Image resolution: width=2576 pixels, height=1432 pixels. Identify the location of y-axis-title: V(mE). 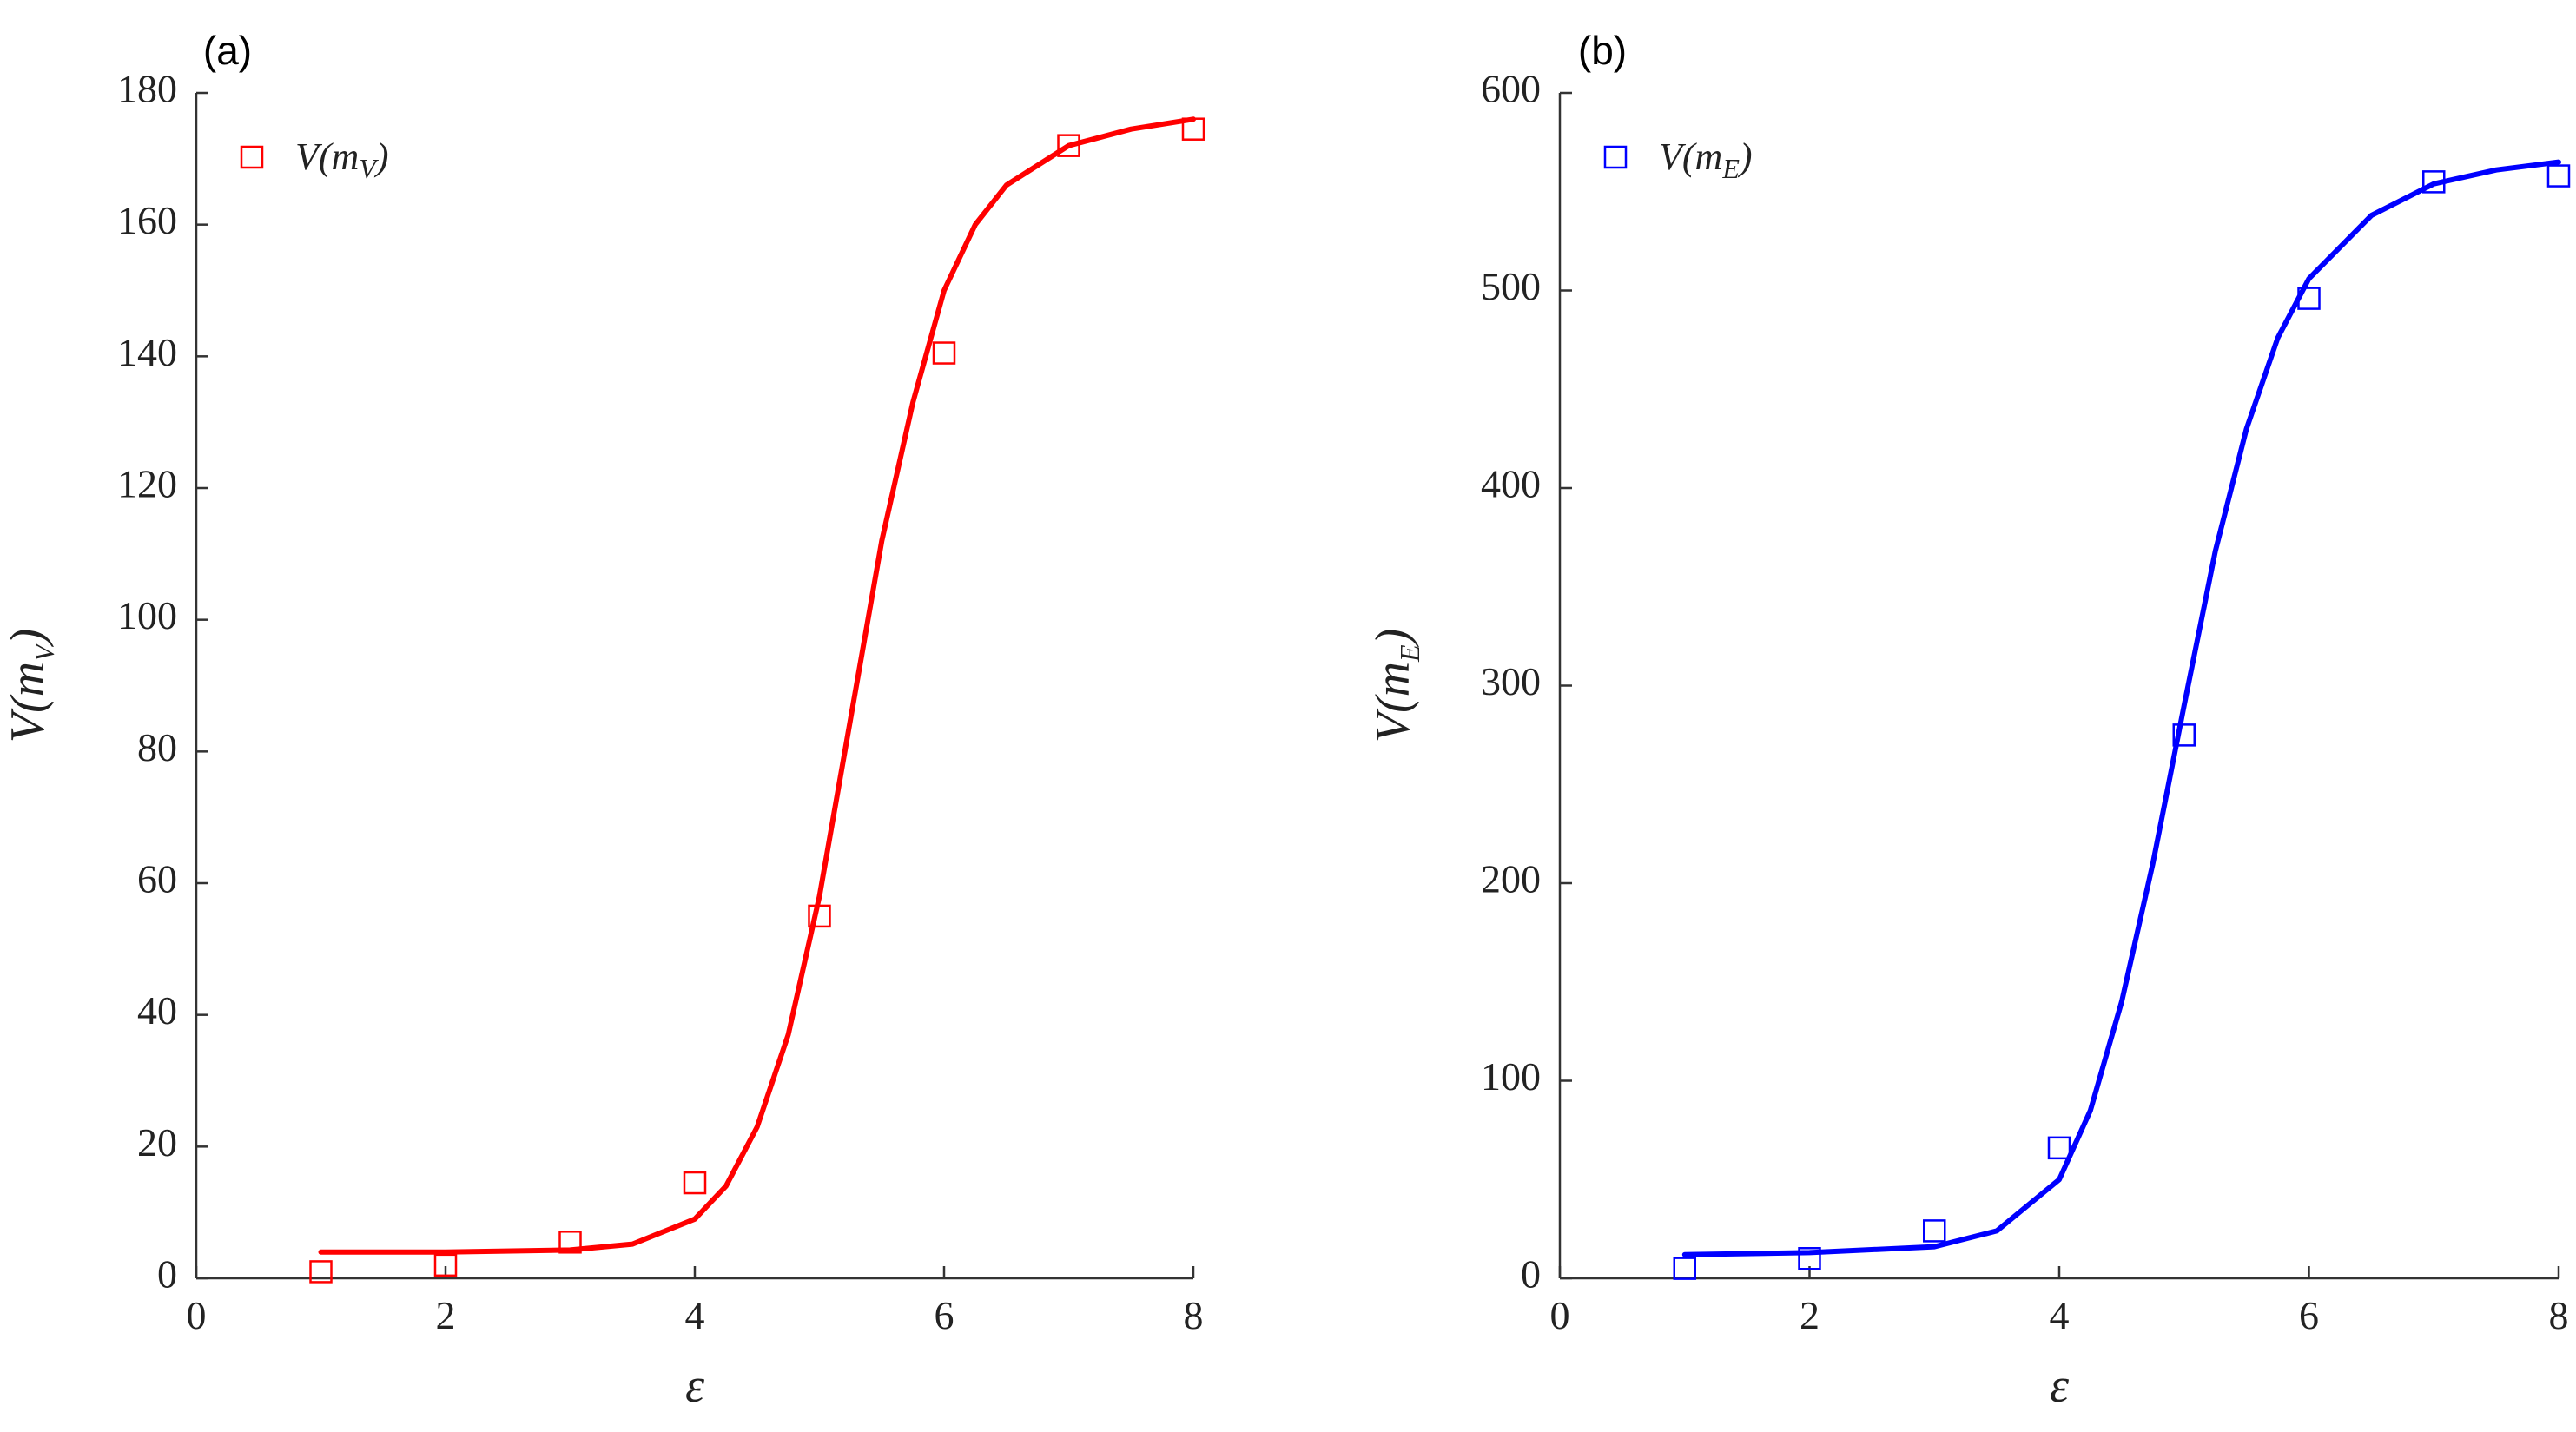
(1395, 686).